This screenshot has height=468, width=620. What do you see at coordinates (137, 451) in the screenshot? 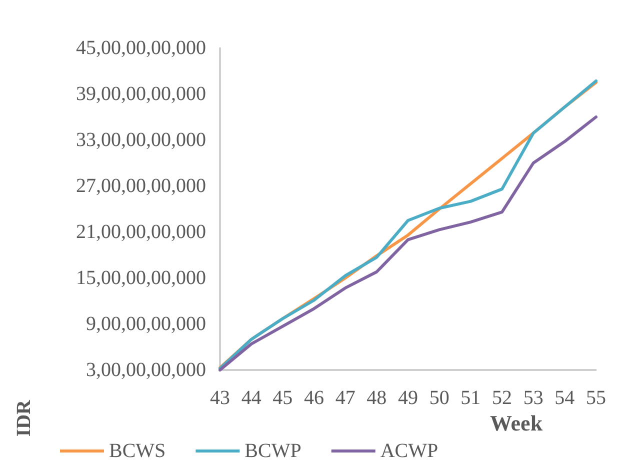
I see `legend-label: BCWS` at bounding box center [137, 451].